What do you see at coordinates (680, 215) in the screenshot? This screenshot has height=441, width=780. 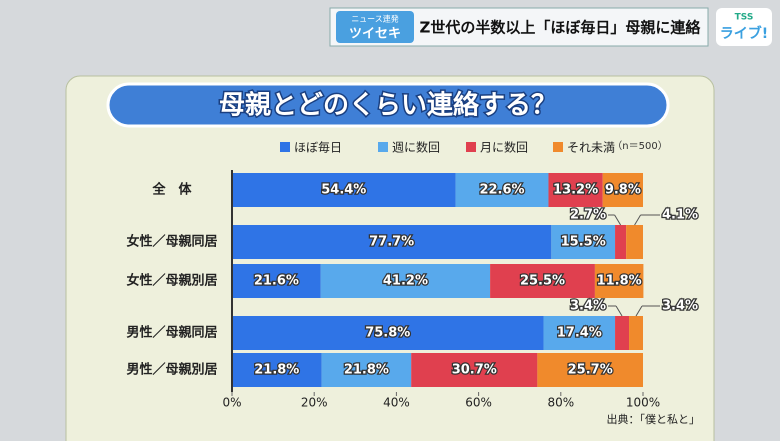 I see `value-label: 4.1%` at bounding box center [680, 215].